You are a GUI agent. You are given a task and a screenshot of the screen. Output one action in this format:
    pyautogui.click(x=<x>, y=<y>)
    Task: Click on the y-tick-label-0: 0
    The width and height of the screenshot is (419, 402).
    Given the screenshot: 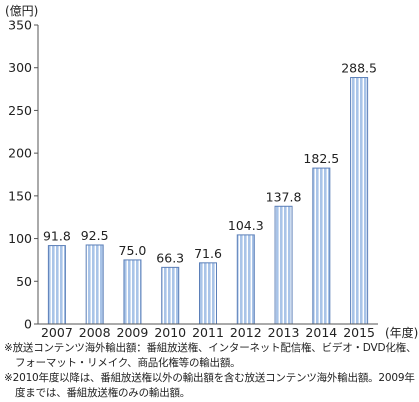 What is the action you would take?
    pyautogui.click(x=28, y=324)
    